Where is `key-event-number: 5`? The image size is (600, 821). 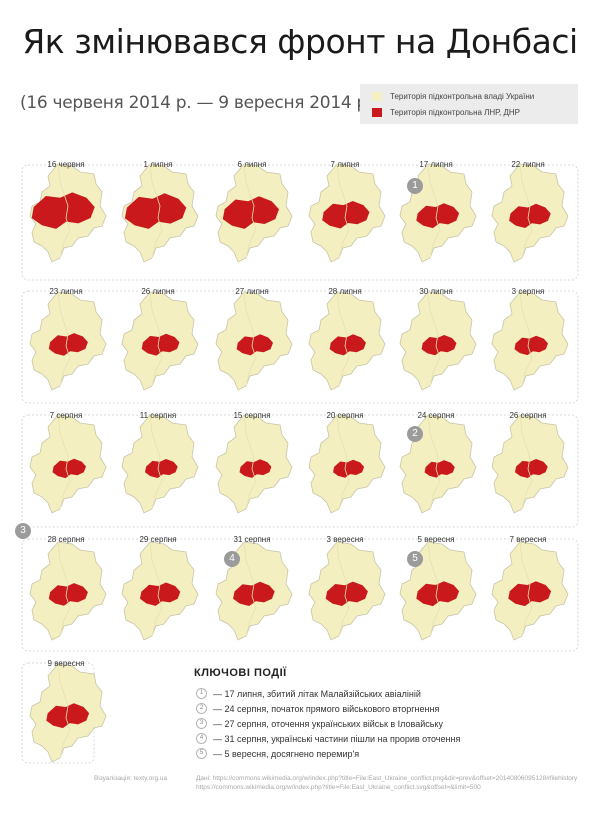 key-event-number: 5 is located at coordinates (201, 753).